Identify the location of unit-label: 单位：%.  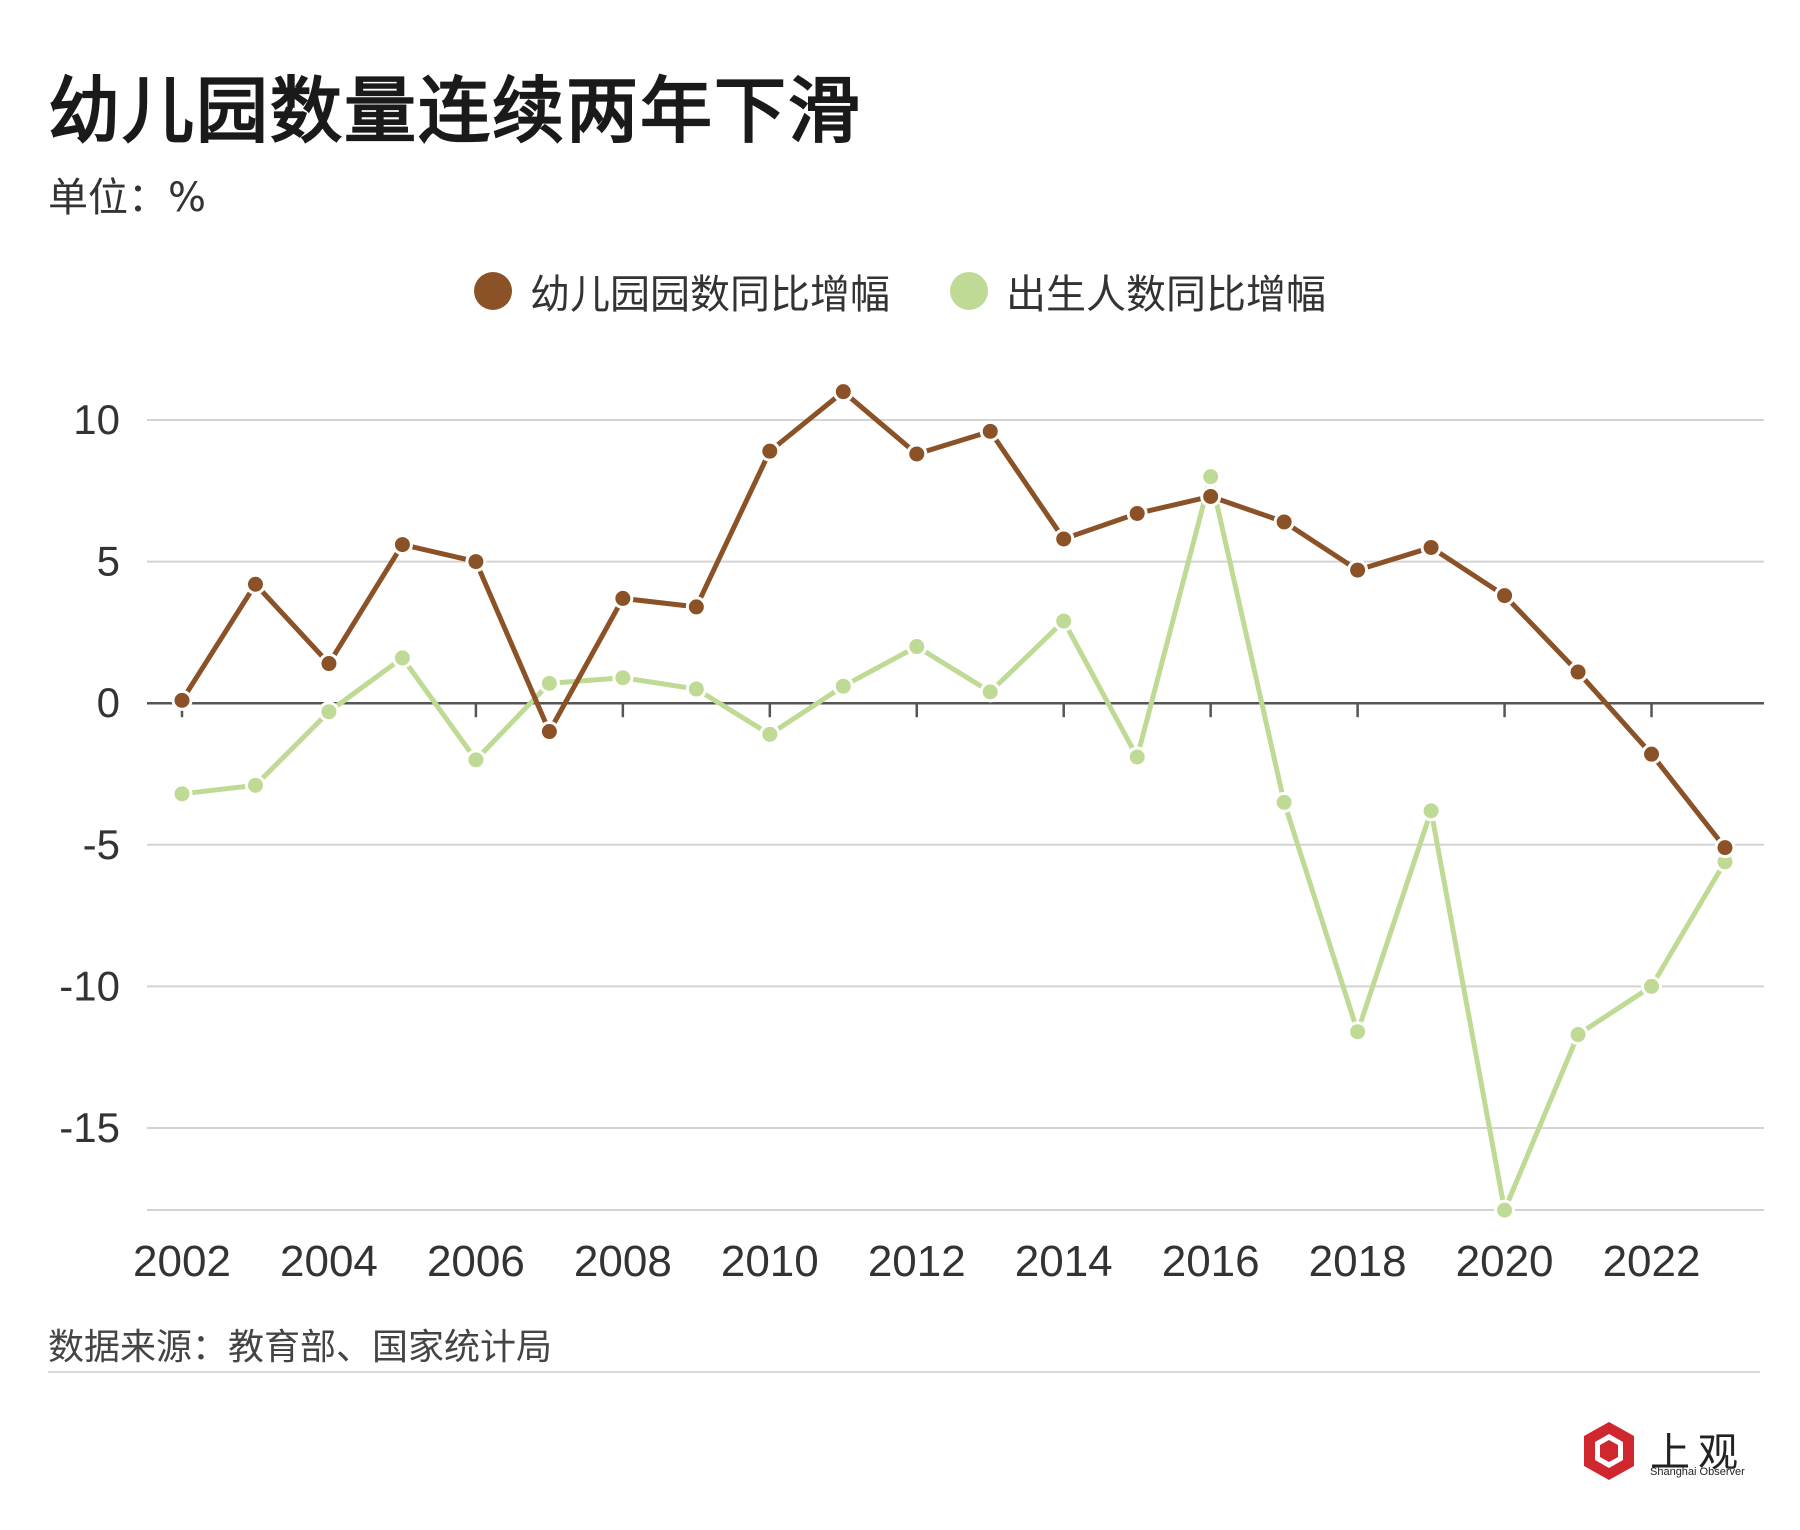
(127, 198).